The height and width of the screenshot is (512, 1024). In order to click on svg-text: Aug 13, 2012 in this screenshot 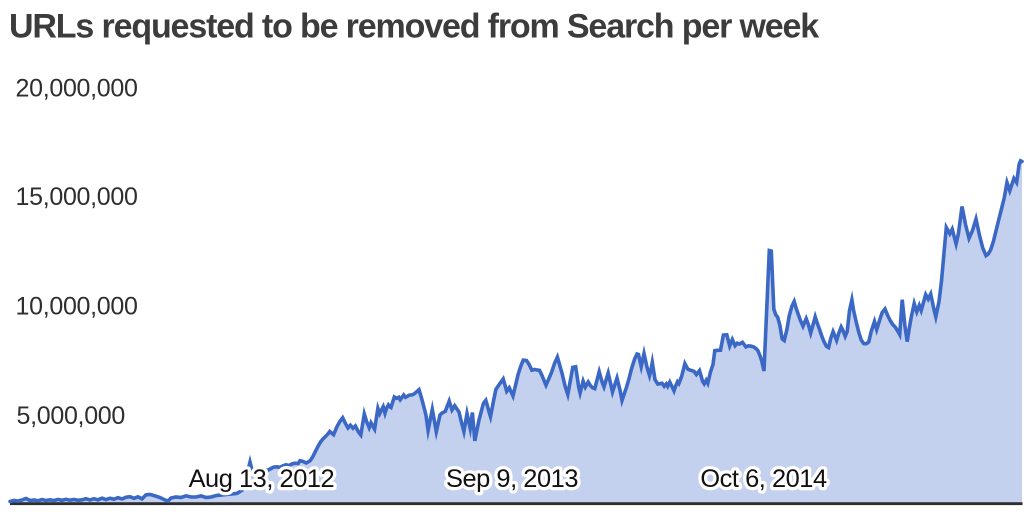, I will do `click(262, 479)`.